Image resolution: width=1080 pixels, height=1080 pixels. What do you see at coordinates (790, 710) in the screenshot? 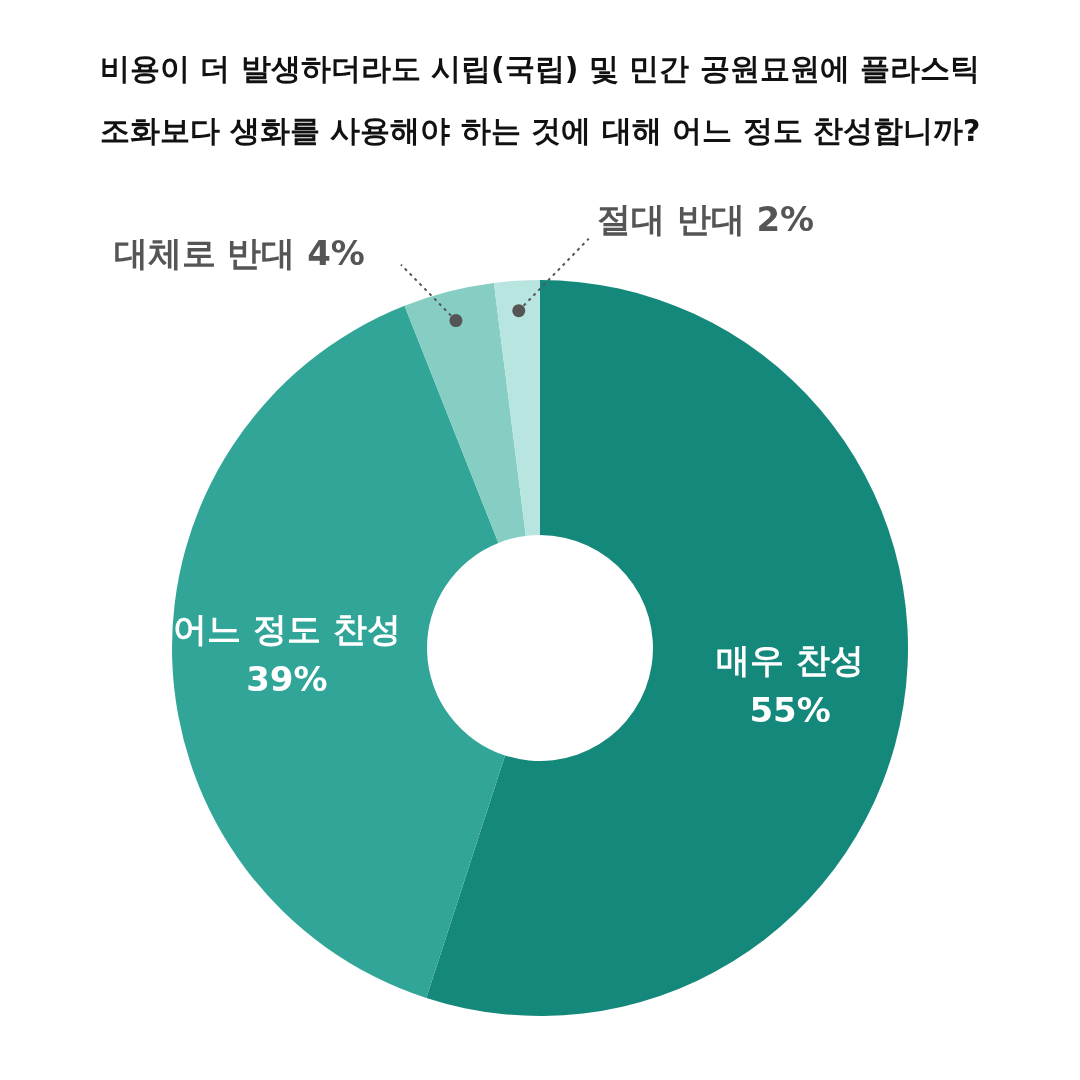
I see `data-label: 55%` at bounding box center [790, 710].